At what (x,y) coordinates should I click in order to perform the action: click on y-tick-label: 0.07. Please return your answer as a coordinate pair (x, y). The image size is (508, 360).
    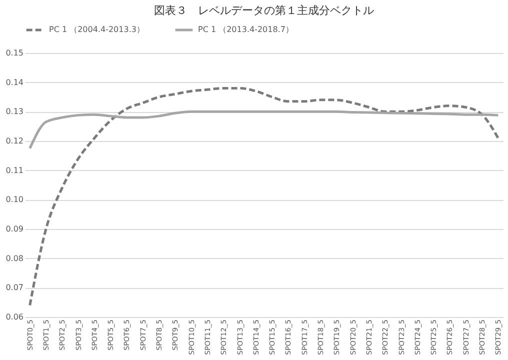
    Looking at the image, I should click on (15, 287).